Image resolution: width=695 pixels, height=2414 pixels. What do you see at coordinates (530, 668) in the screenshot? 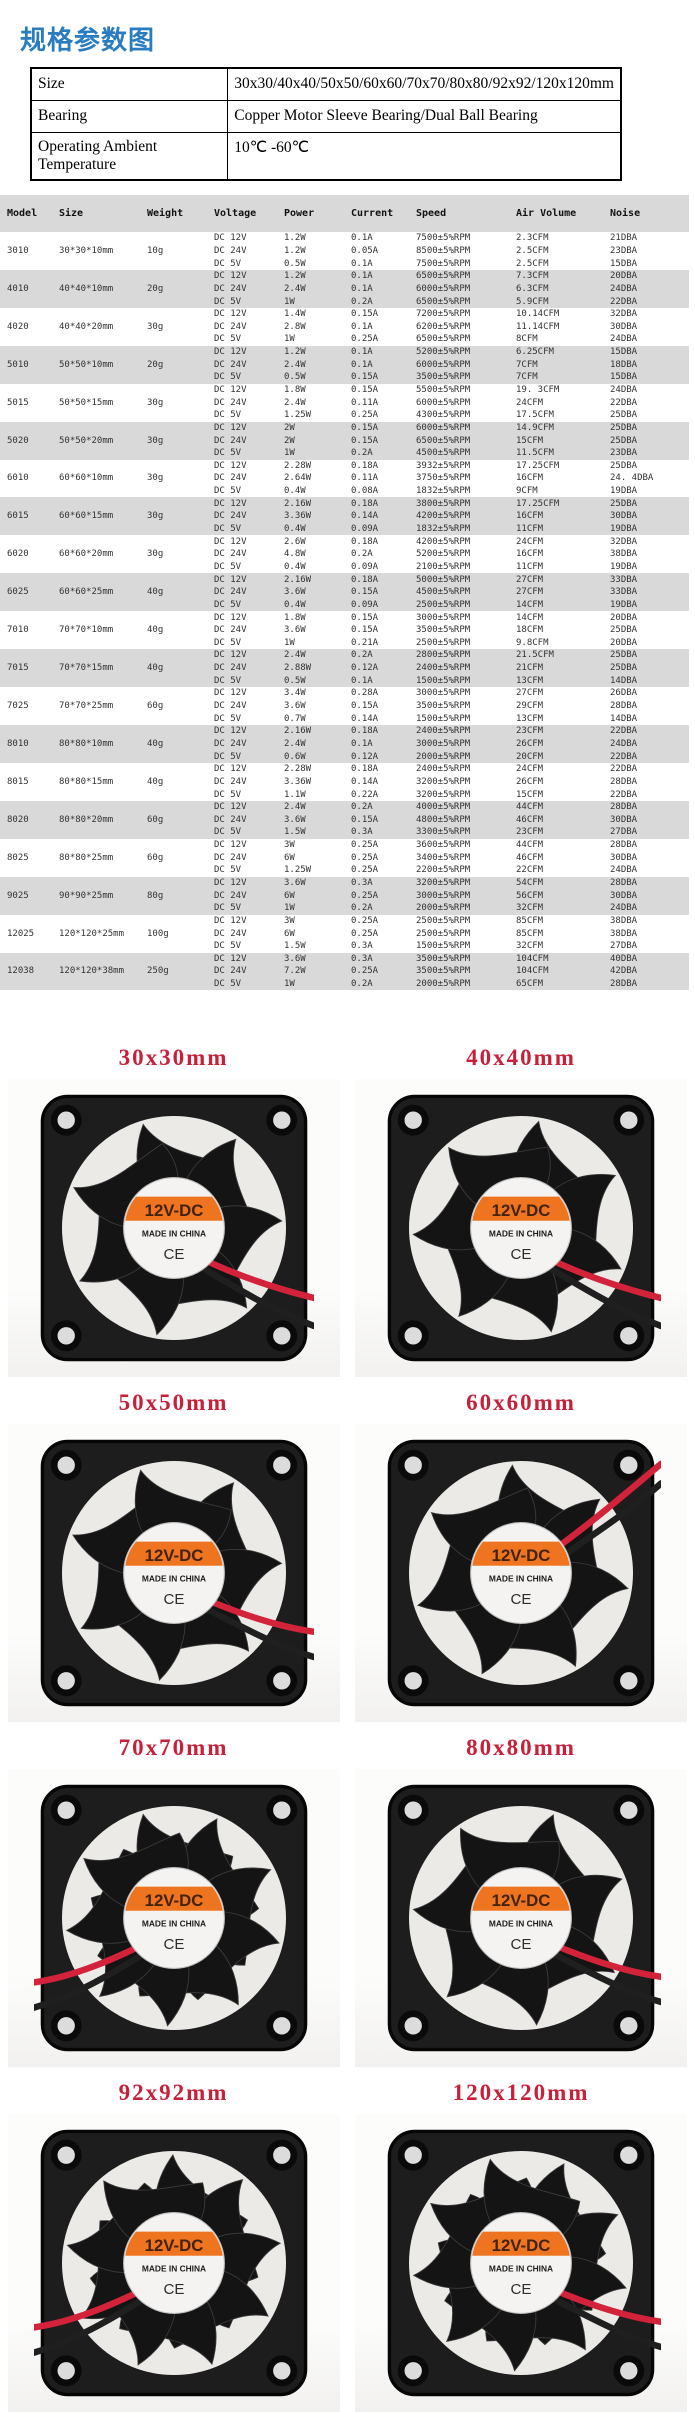
I see `air-volume-cell: 21CFM` at bounding box center [530, 668].